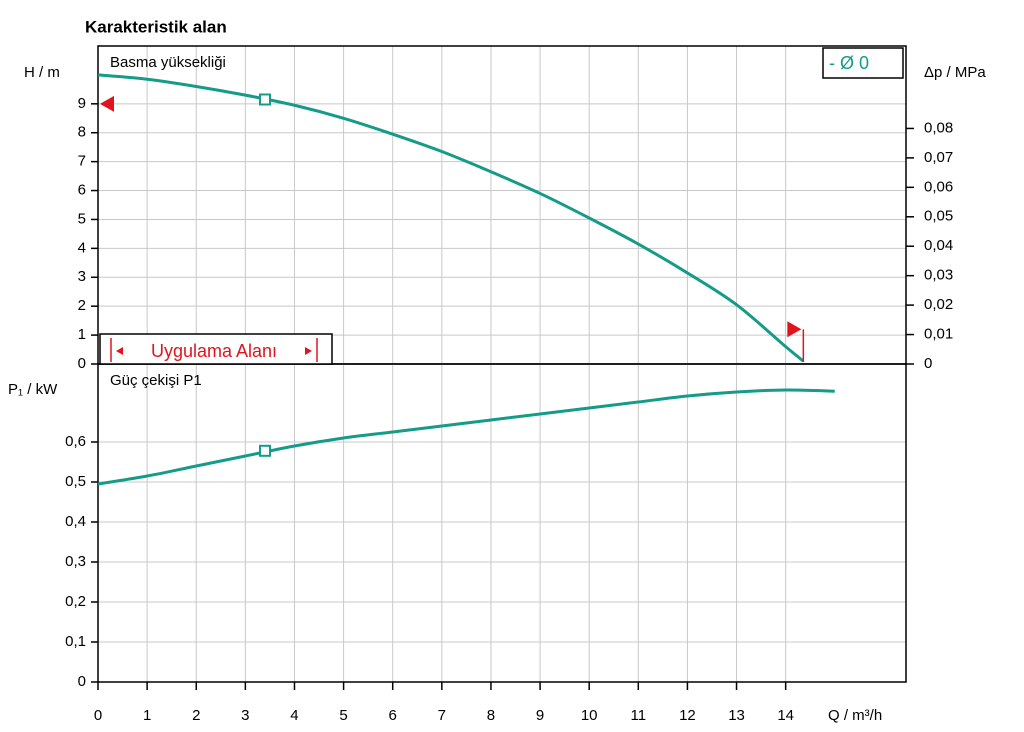  Describe the element at coordinates (589, 715) in the screenshot. I see `x-tick-label: 10` at that location.